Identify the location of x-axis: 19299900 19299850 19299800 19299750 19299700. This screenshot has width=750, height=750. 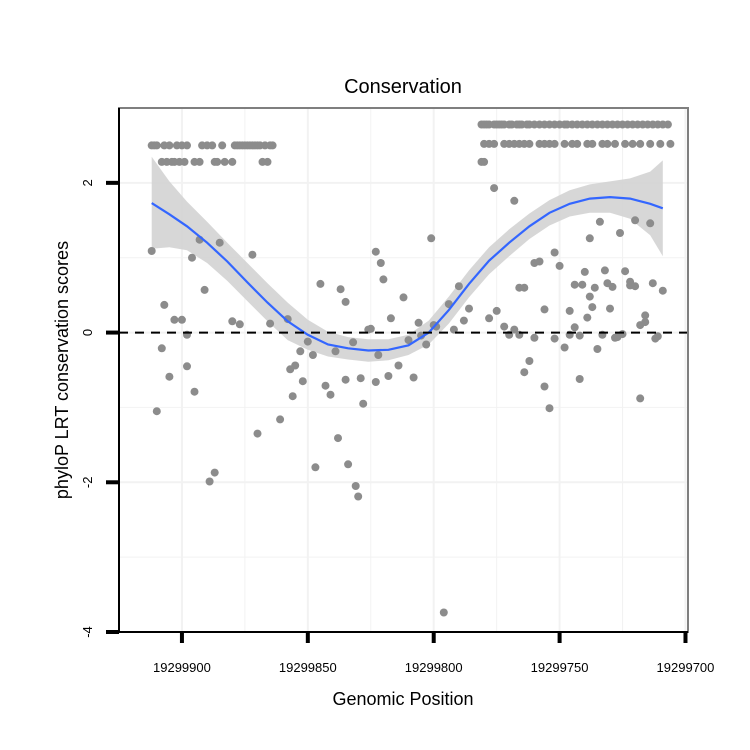
(417, 653).